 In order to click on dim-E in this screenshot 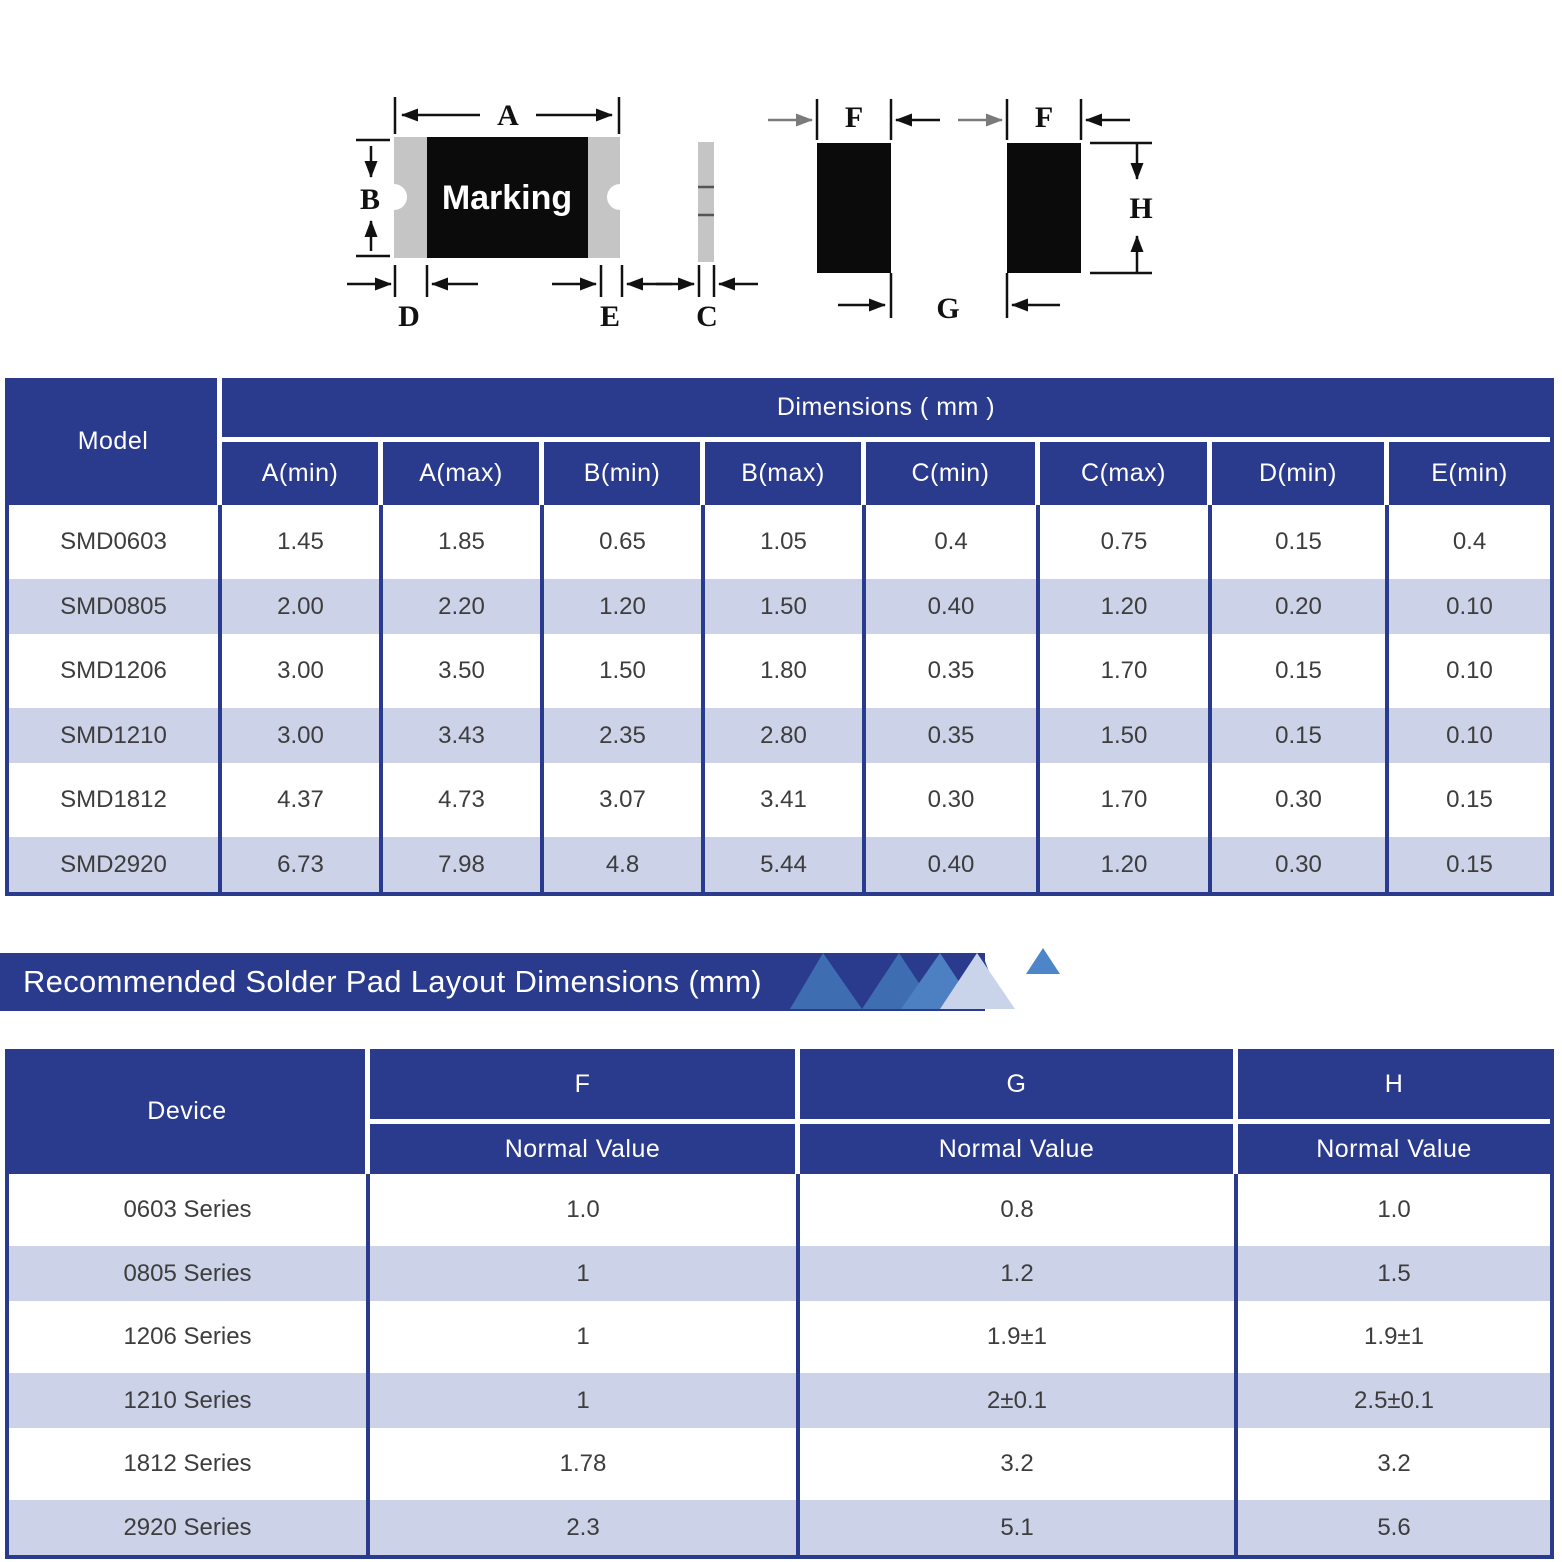, I will do `click(612, 281)`.